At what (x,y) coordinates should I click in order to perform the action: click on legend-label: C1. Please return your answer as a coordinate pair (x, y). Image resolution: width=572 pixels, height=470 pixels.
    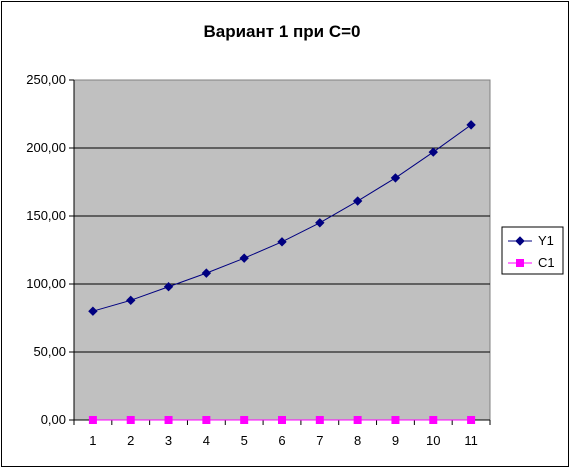
    Looking at the image, I should click on (546, 262).